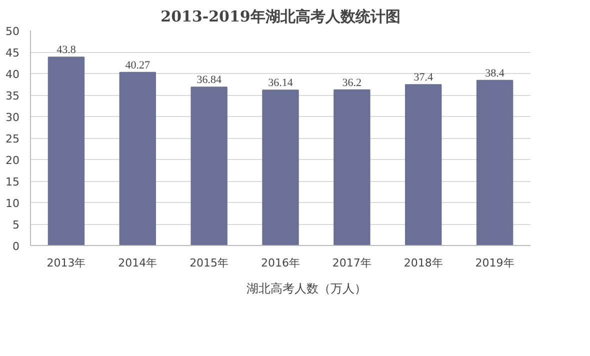 The height and width of the screenshot is (356, 590). I want to click on y-tick-label: 35, so click(13, 96).